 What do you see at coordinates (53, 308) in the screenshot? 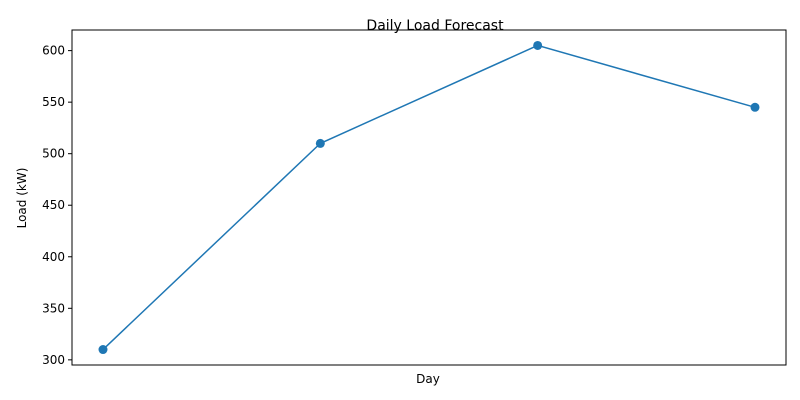
I see `y-tick-label: 350` at bounding box center [53, 308].